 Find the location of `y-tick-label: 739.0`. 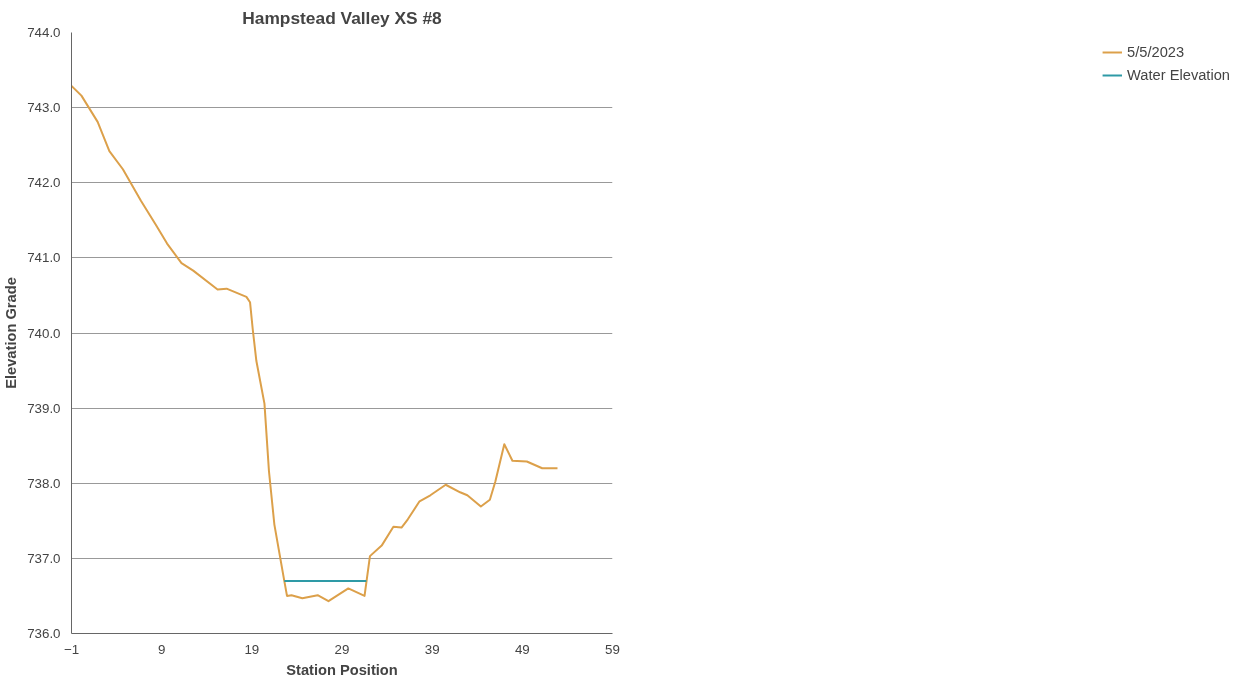

y-tick-label: 739.0 is located at coordinates (44, 408).